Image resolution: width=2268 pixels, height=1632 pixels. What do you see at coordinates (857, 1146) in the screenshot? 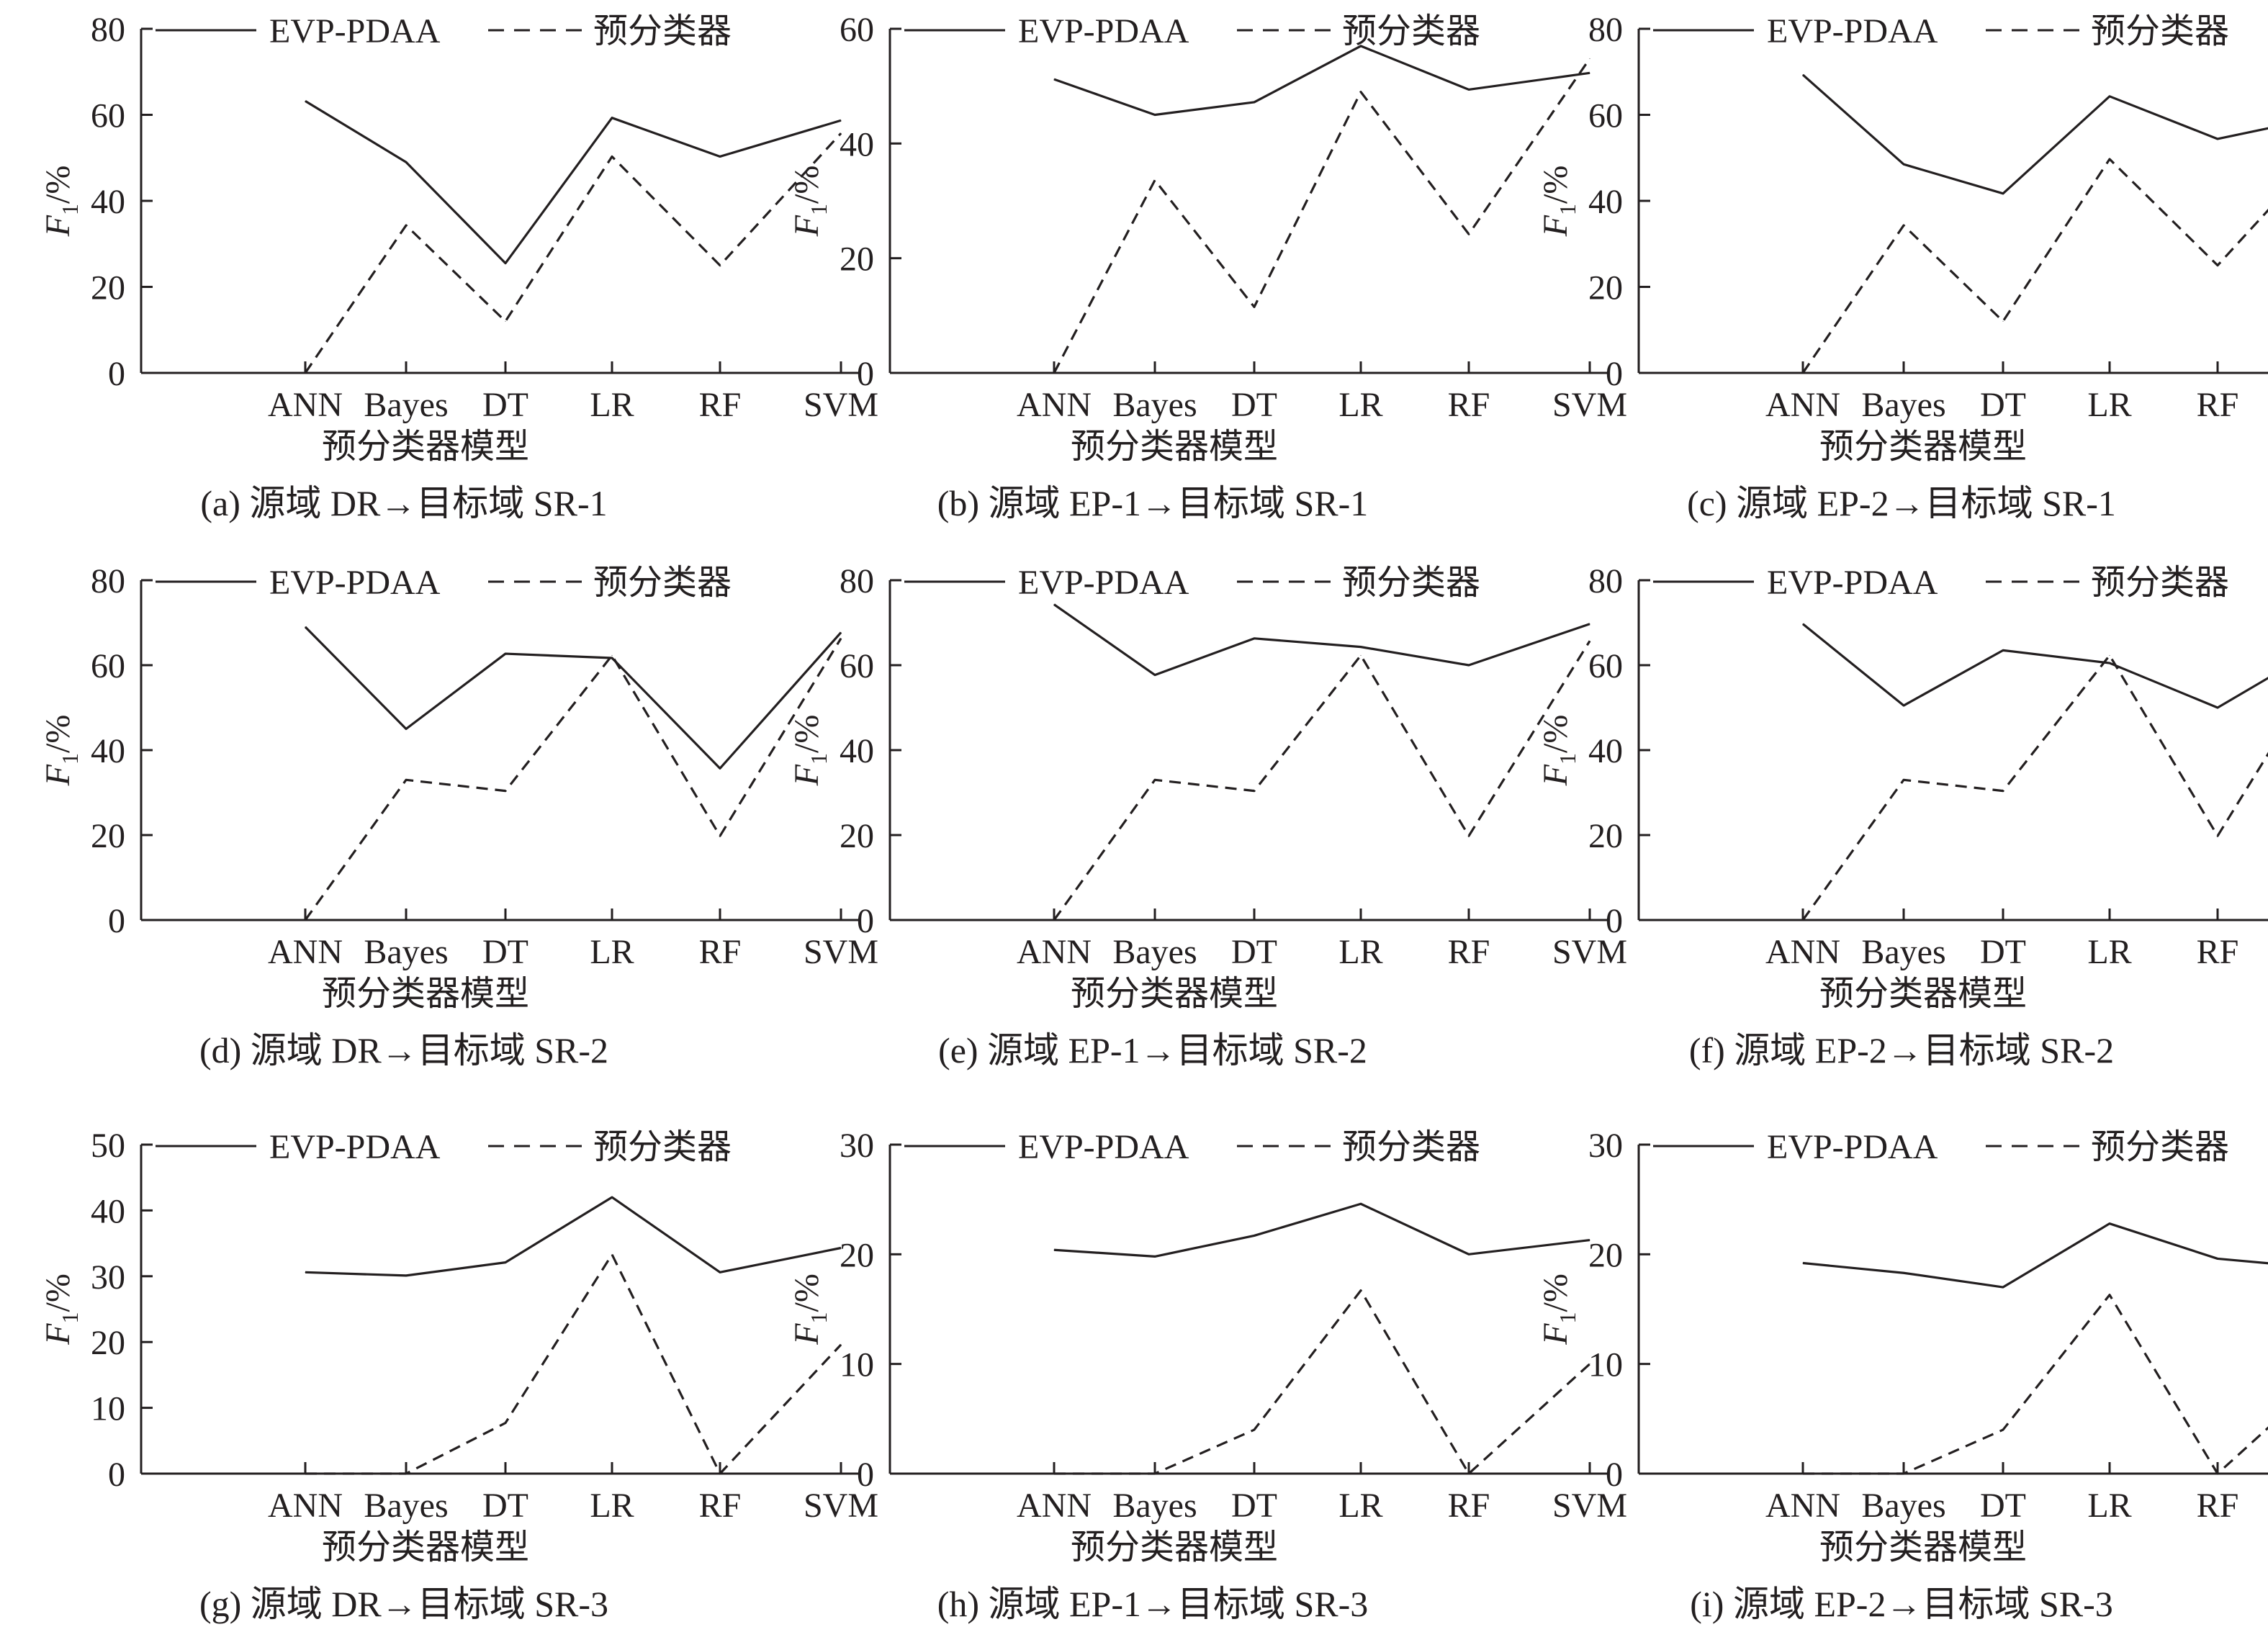
I see `y-tick-label: 30` at bounding box center [857, 1146].